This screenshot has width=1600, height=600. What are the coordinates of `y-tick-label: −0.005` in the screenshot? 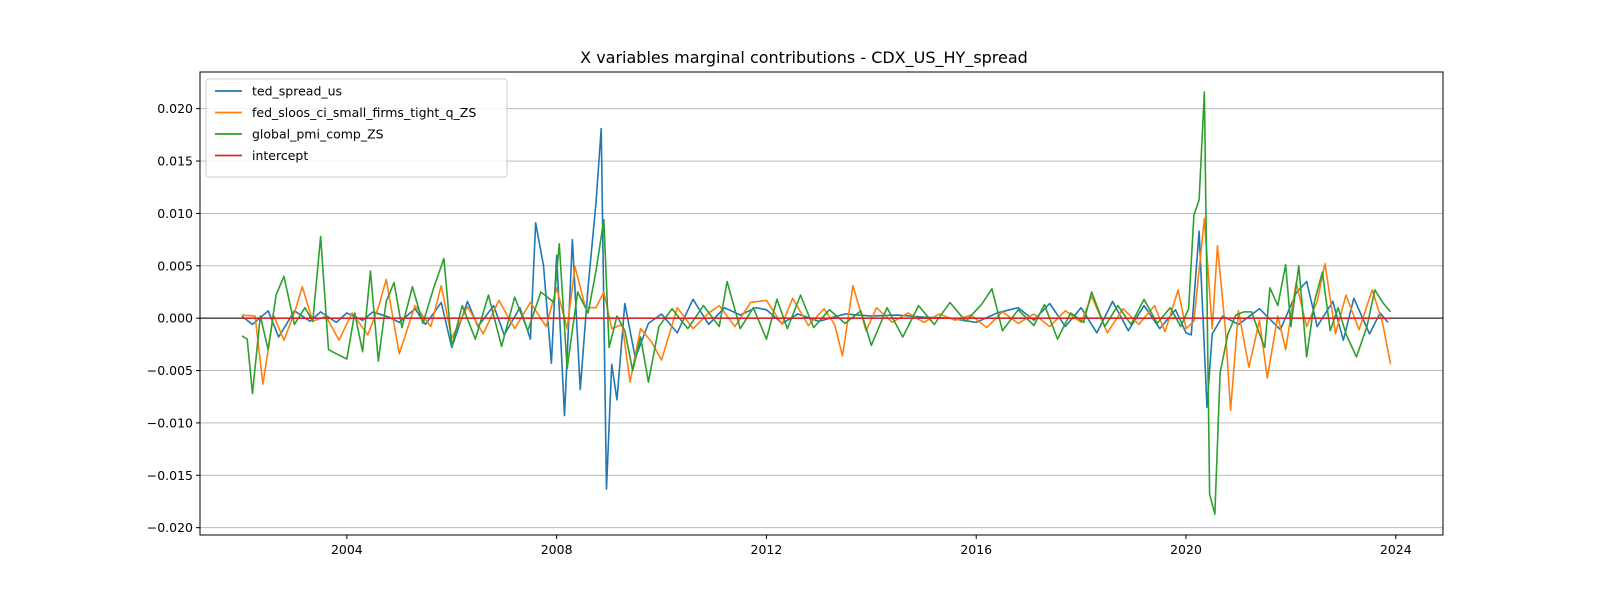 It's located at (170, 370).